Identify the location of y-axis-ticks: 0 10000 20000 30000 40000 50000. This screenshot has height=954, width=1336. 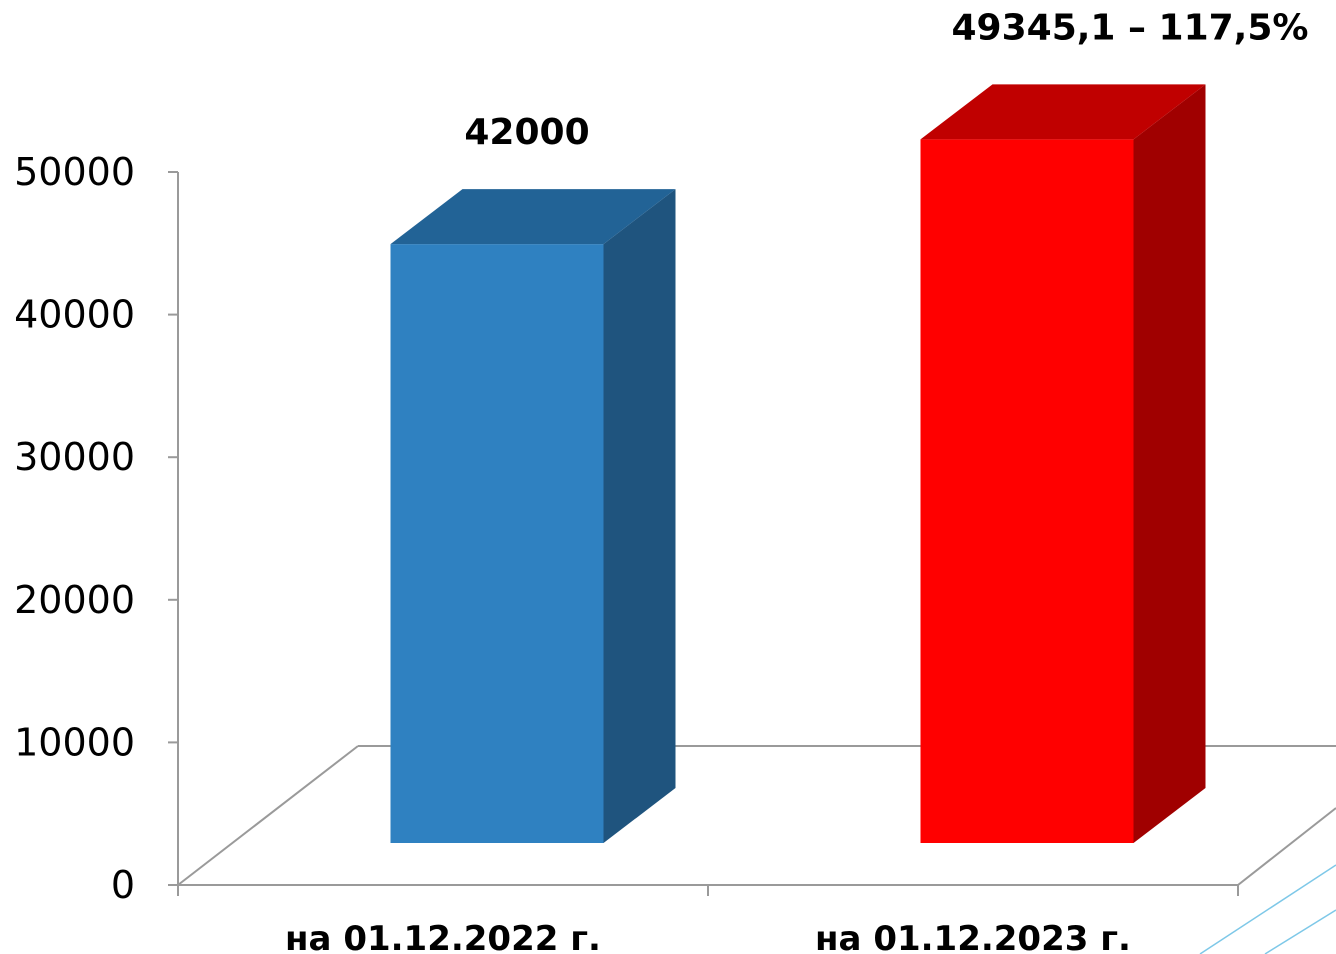
(96, 528).